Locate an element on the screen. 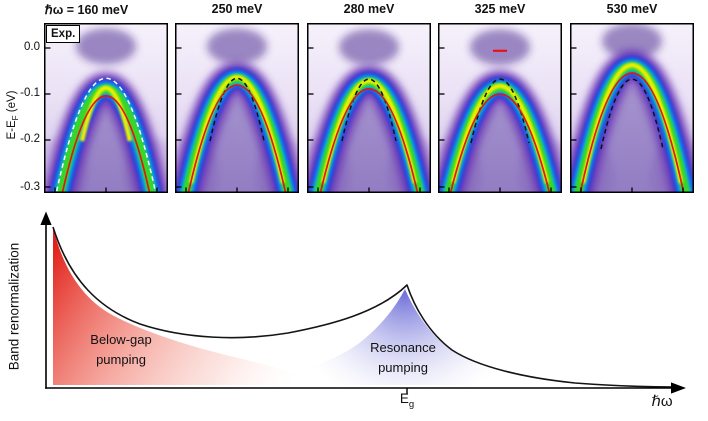 The height and width of the screenshot is (421, 708). resonance-label: Resonance pumping is located at coordinates (403, 357).